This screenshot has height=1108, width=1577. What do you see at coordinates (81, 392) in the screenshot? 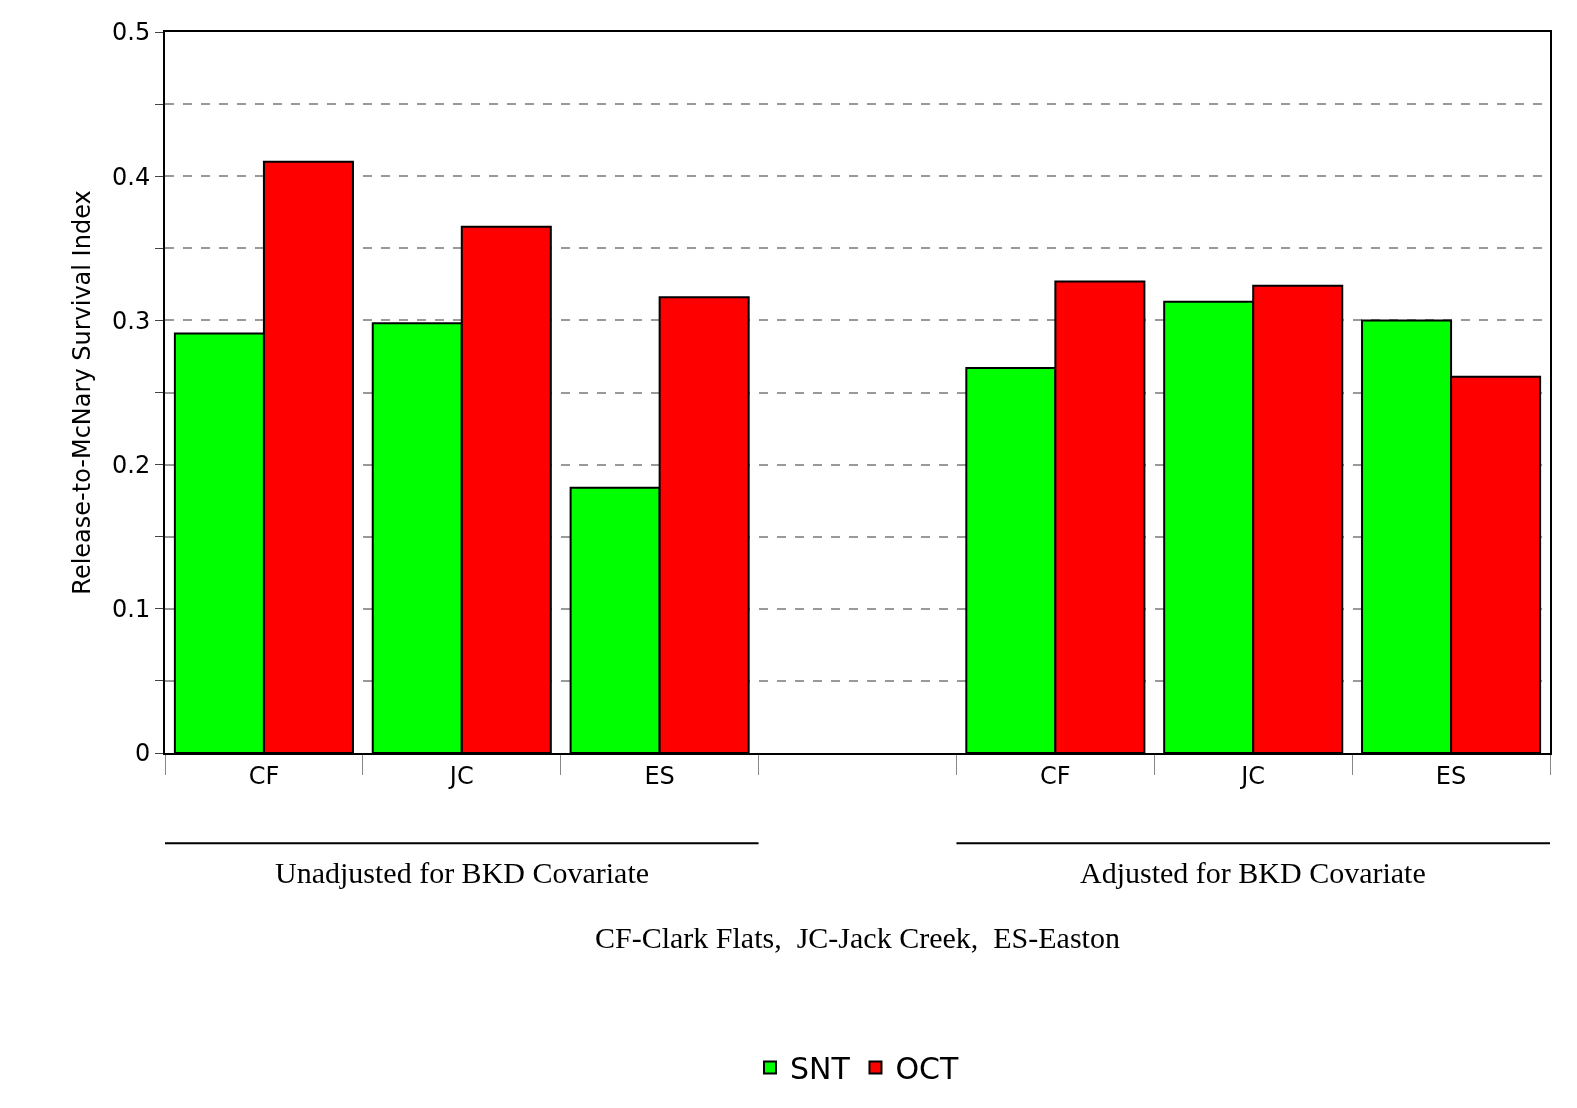
I see `y-axis-title: Release-to-McNary Survival Index` at bounding box center [81, 392].